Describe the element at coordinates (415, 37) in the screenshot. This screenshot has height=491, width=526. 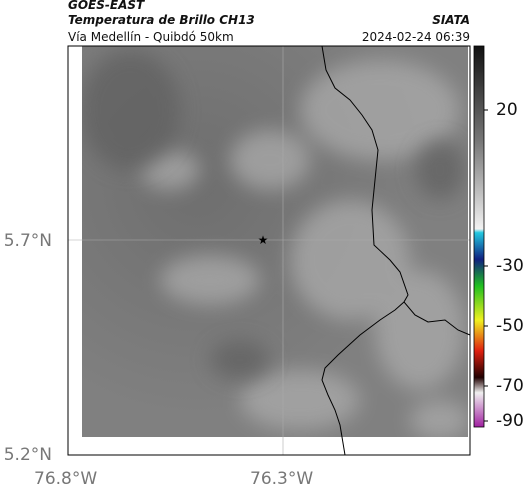
I see `timestamp: 2024-02-24 06:39` at that location.